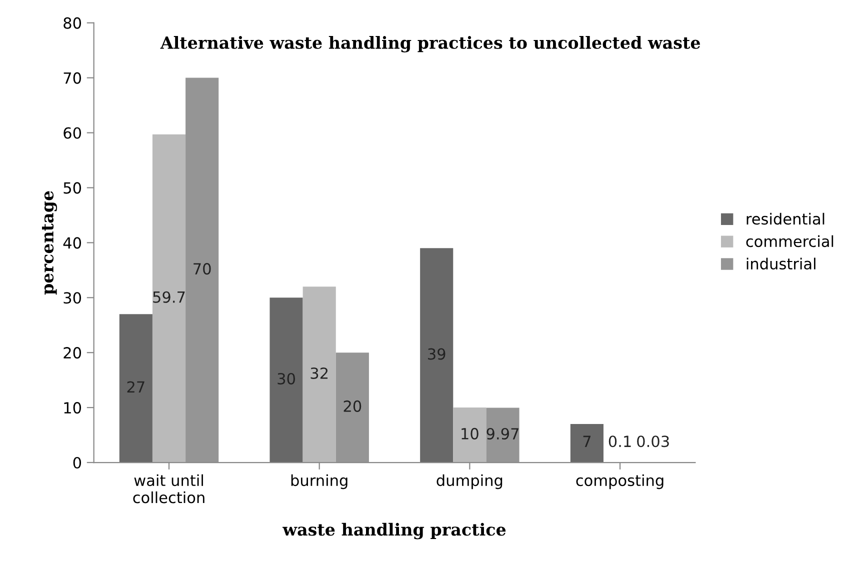 This screenshot has width=853, height=571. What do you see at coordinates (73, 298) in the screenshot?
I see `y-tick-label: 30` at bounding box center [73, 298].